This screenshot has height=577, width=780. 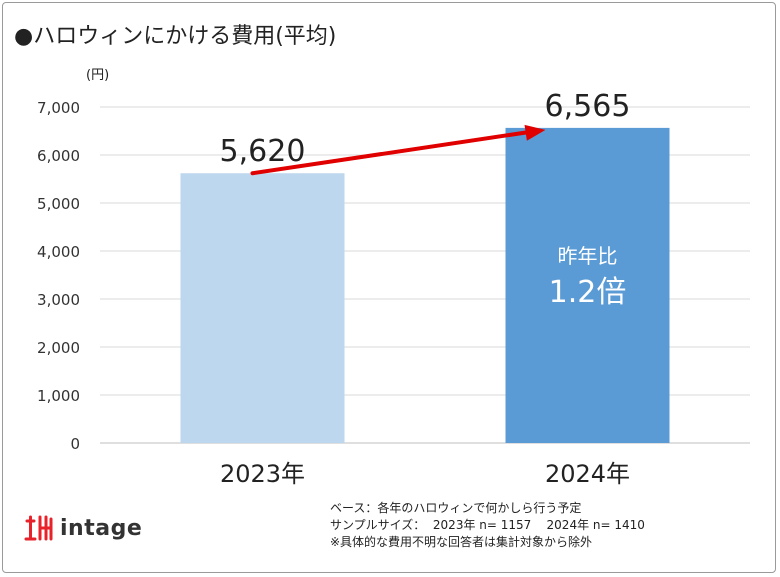 What do you see at coordinates (58, 396) in the screenshot?
I see `y-tick-label: 1,000` at bounding box center [58, 396].